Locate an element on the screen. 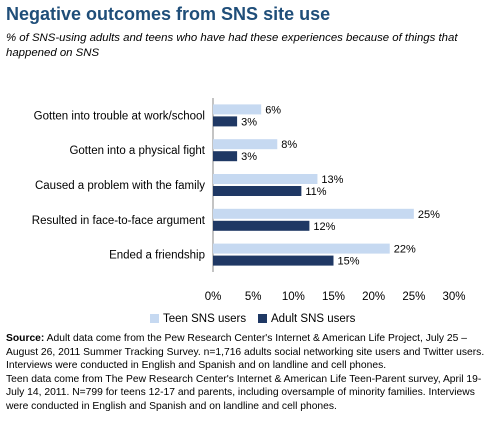  x-tick-label: 0% is located at coordinates (213, 297).